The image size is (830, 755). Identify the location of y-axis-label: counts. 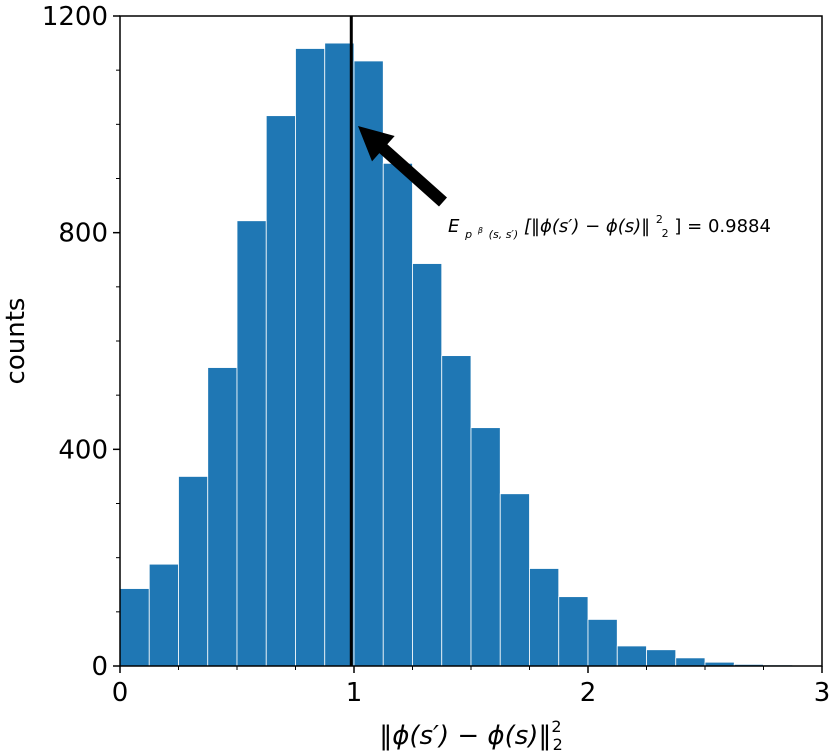
(16, 341).